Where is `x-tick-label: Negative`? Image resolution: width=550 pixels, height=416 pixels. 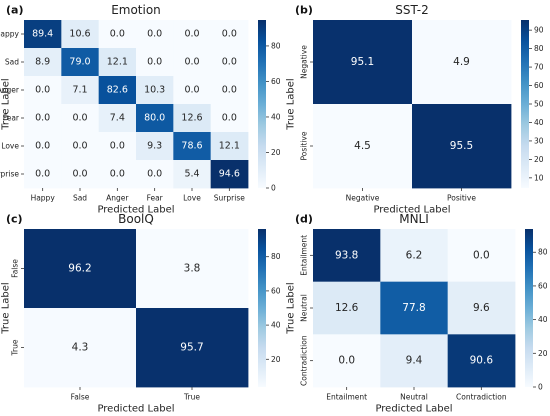 x-tick-label: Negative is located at coordinates (363, 198).